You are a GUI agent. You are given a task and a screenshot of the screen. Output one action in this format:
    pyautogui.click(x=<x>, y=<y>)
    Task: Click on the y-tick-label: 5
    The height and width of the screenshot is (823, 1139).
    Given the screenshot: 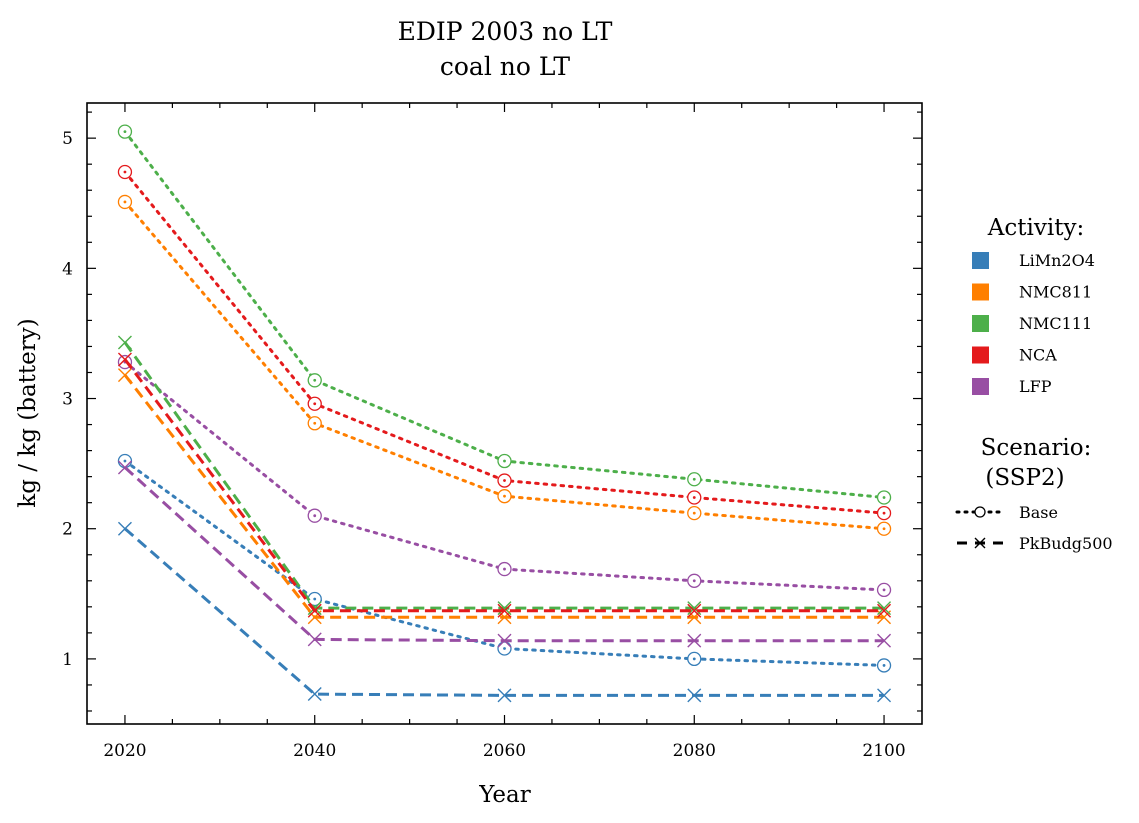 What is the action you would take?
    pyautogui.click(x=67, y=139)
    